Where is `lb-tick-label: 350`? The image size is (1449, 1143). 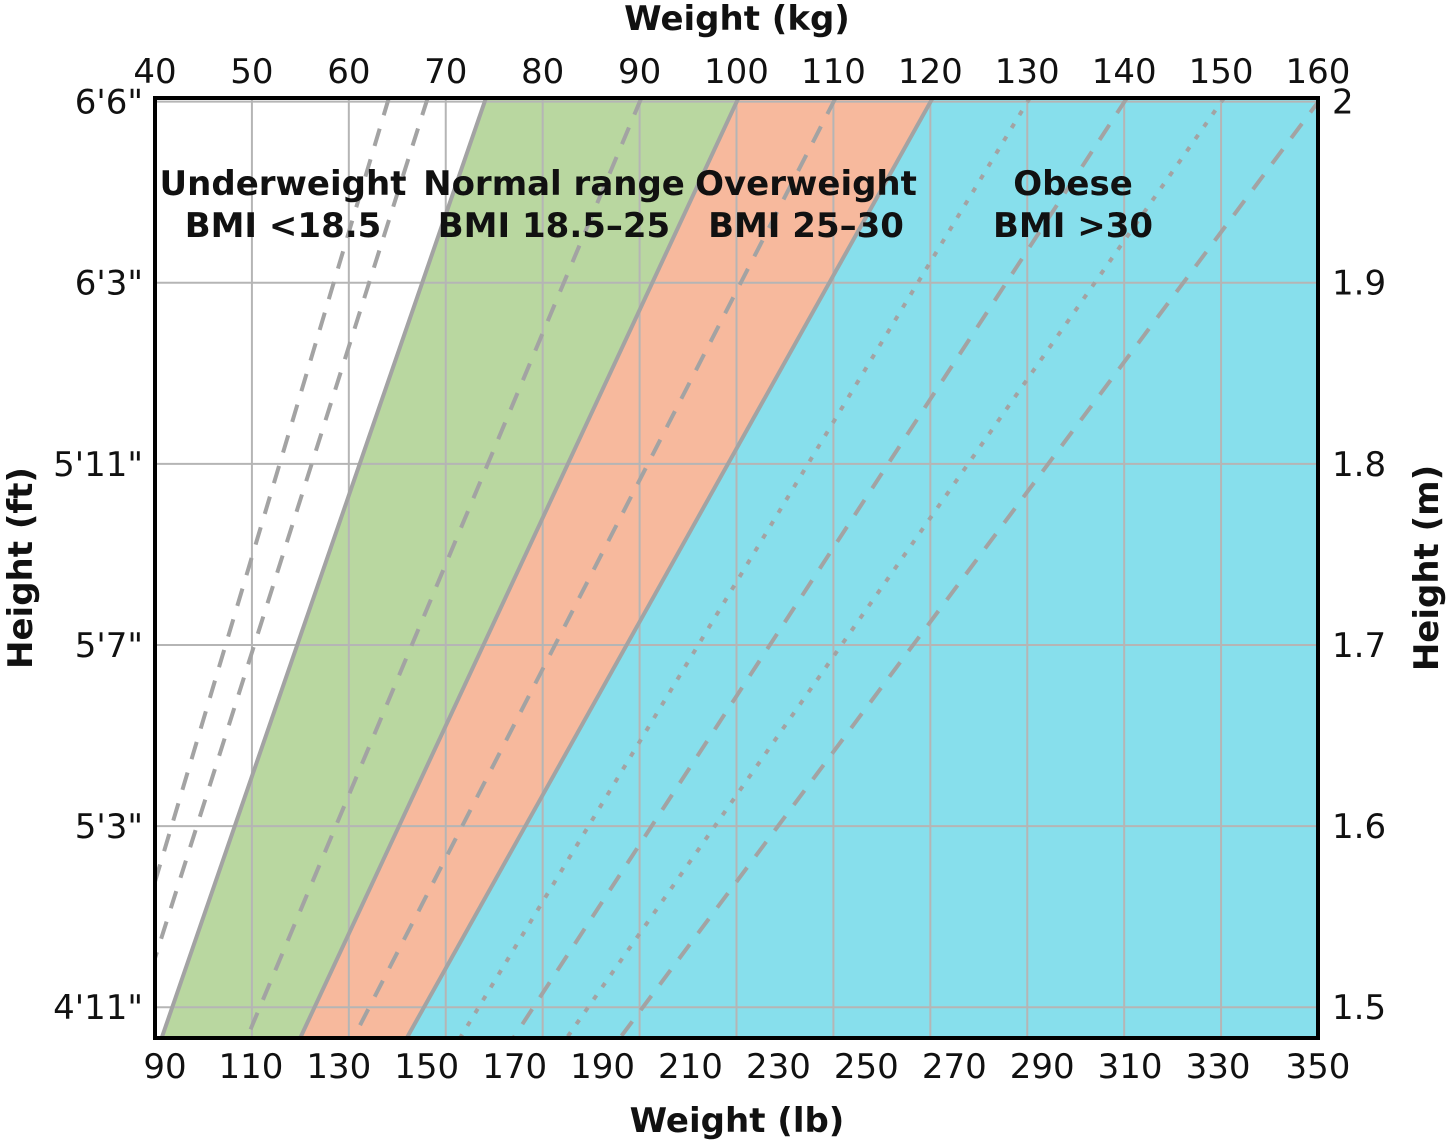
lb-tick-label: 350 is located at coordinates (1318, 1067).